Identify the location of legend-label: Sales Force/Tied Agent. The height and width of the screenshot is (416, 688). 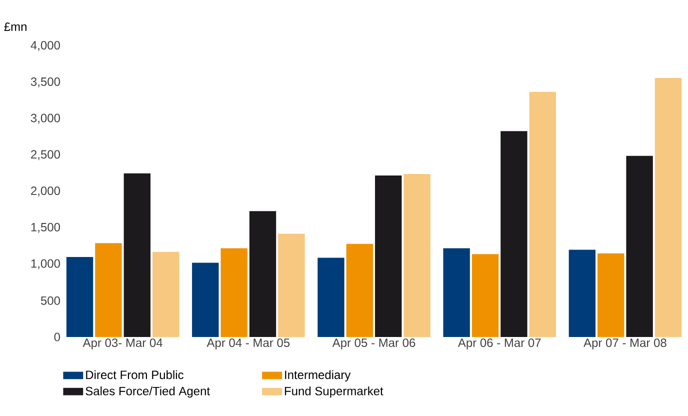
(148, 392).